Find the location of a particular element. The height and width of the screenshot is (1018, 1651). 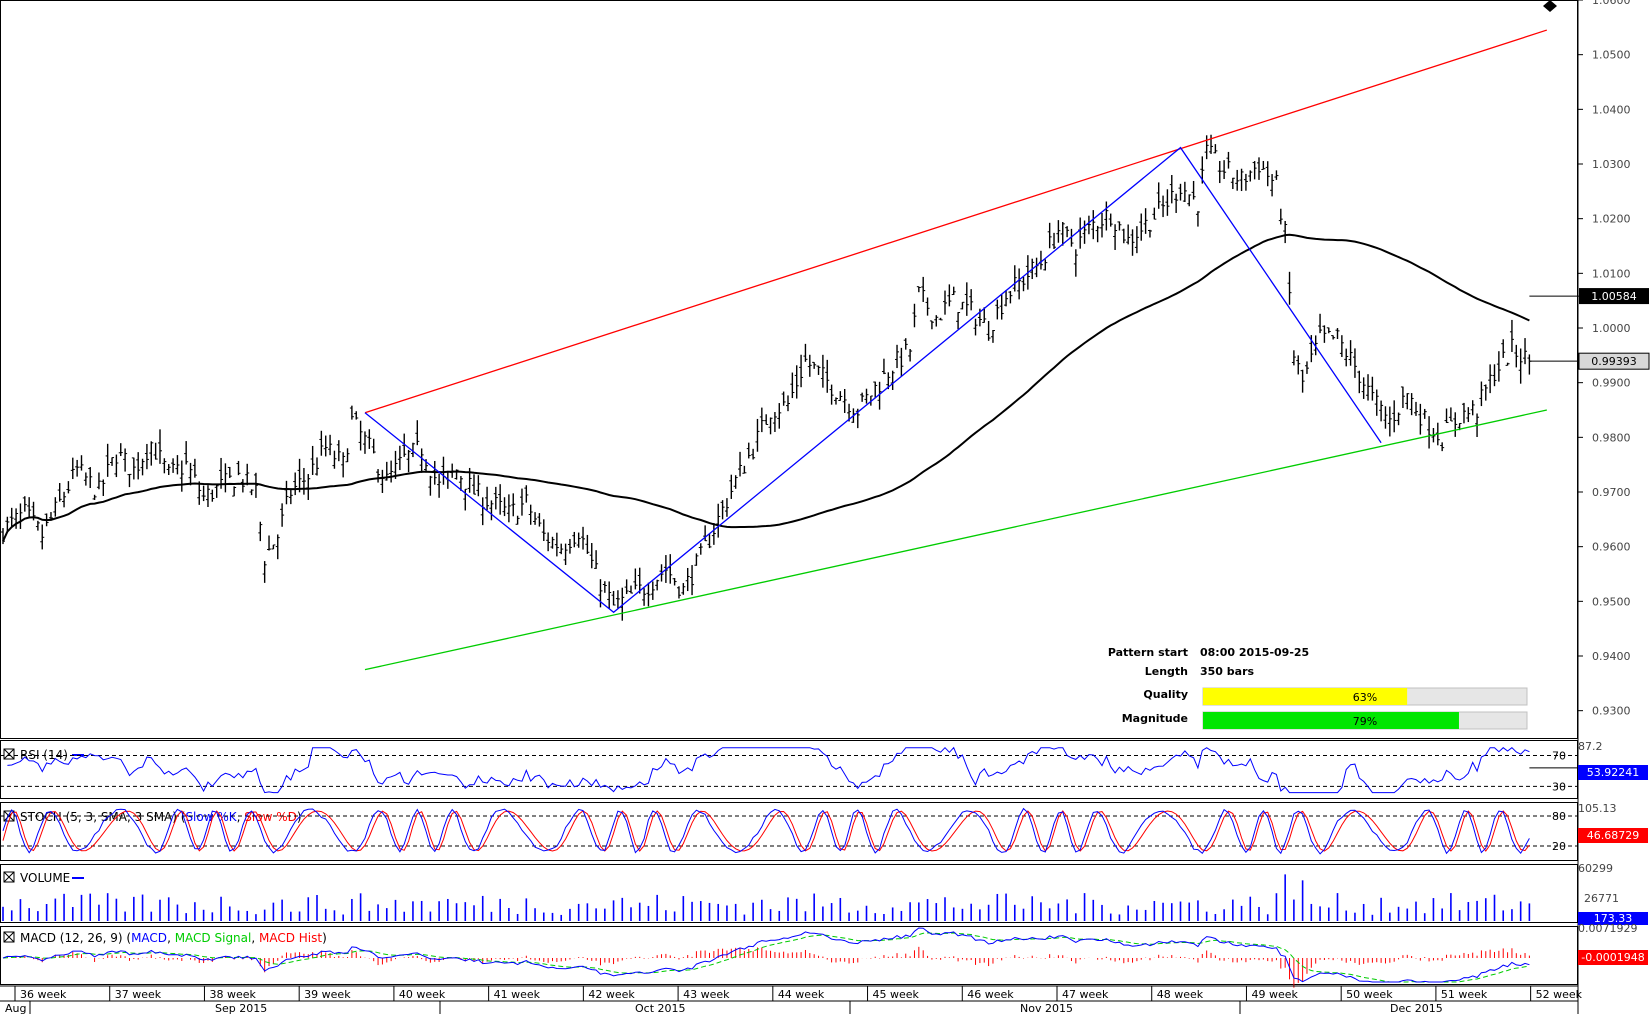

volume-toggle is located at coordinates (9, 877).